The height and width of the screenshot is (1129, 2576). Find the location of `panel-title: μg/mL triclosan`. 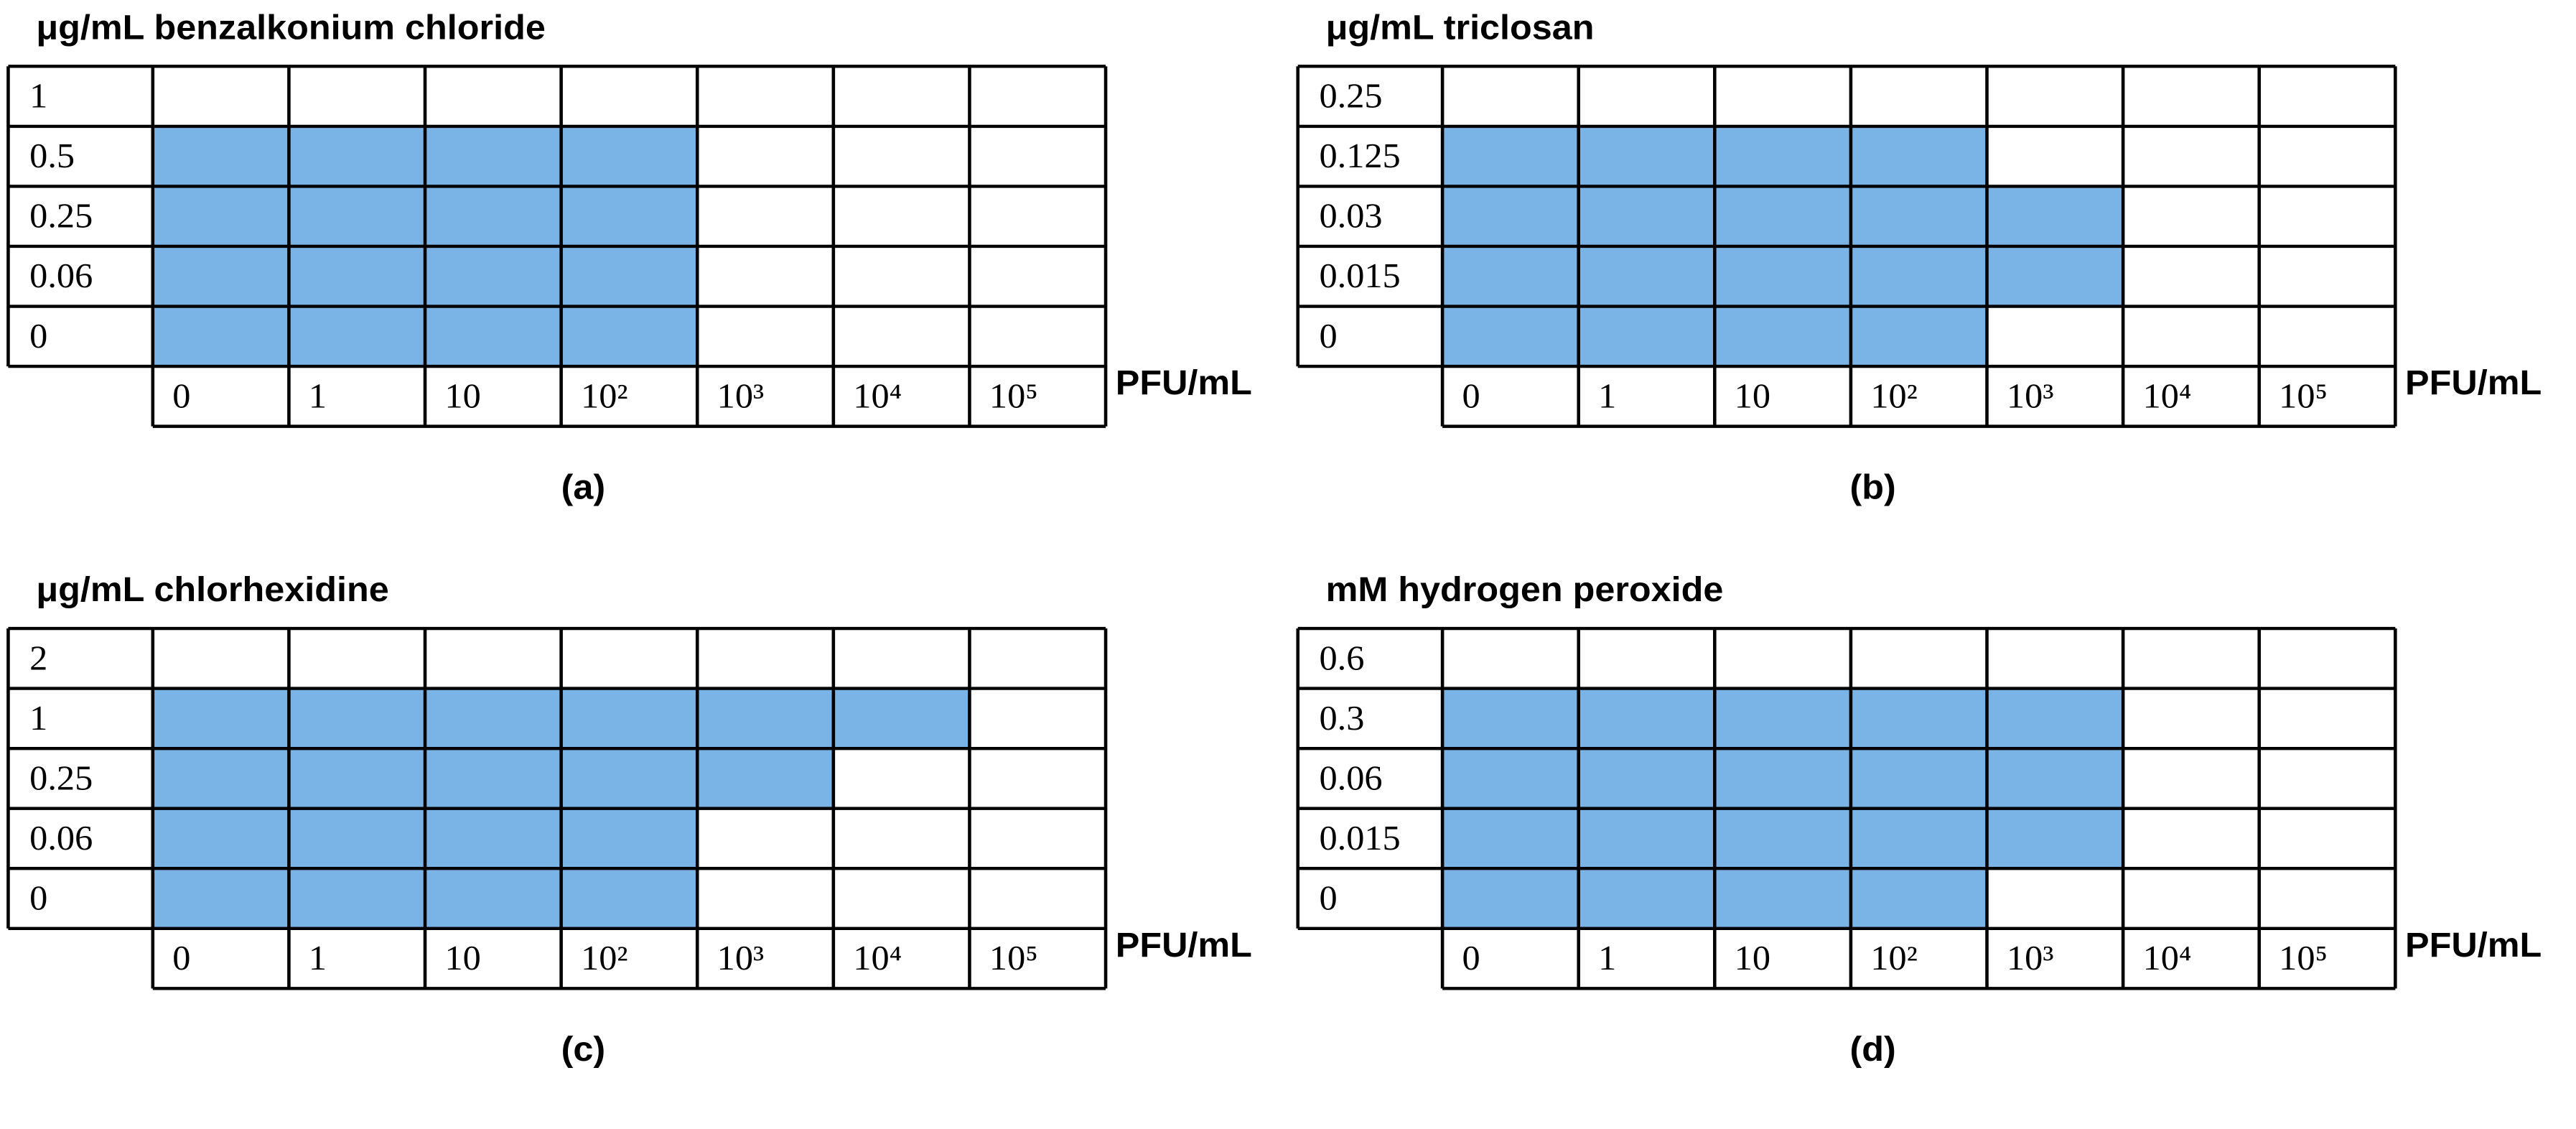

panel-title: μg/mL triclosan is located at coordinates (1460, 27).